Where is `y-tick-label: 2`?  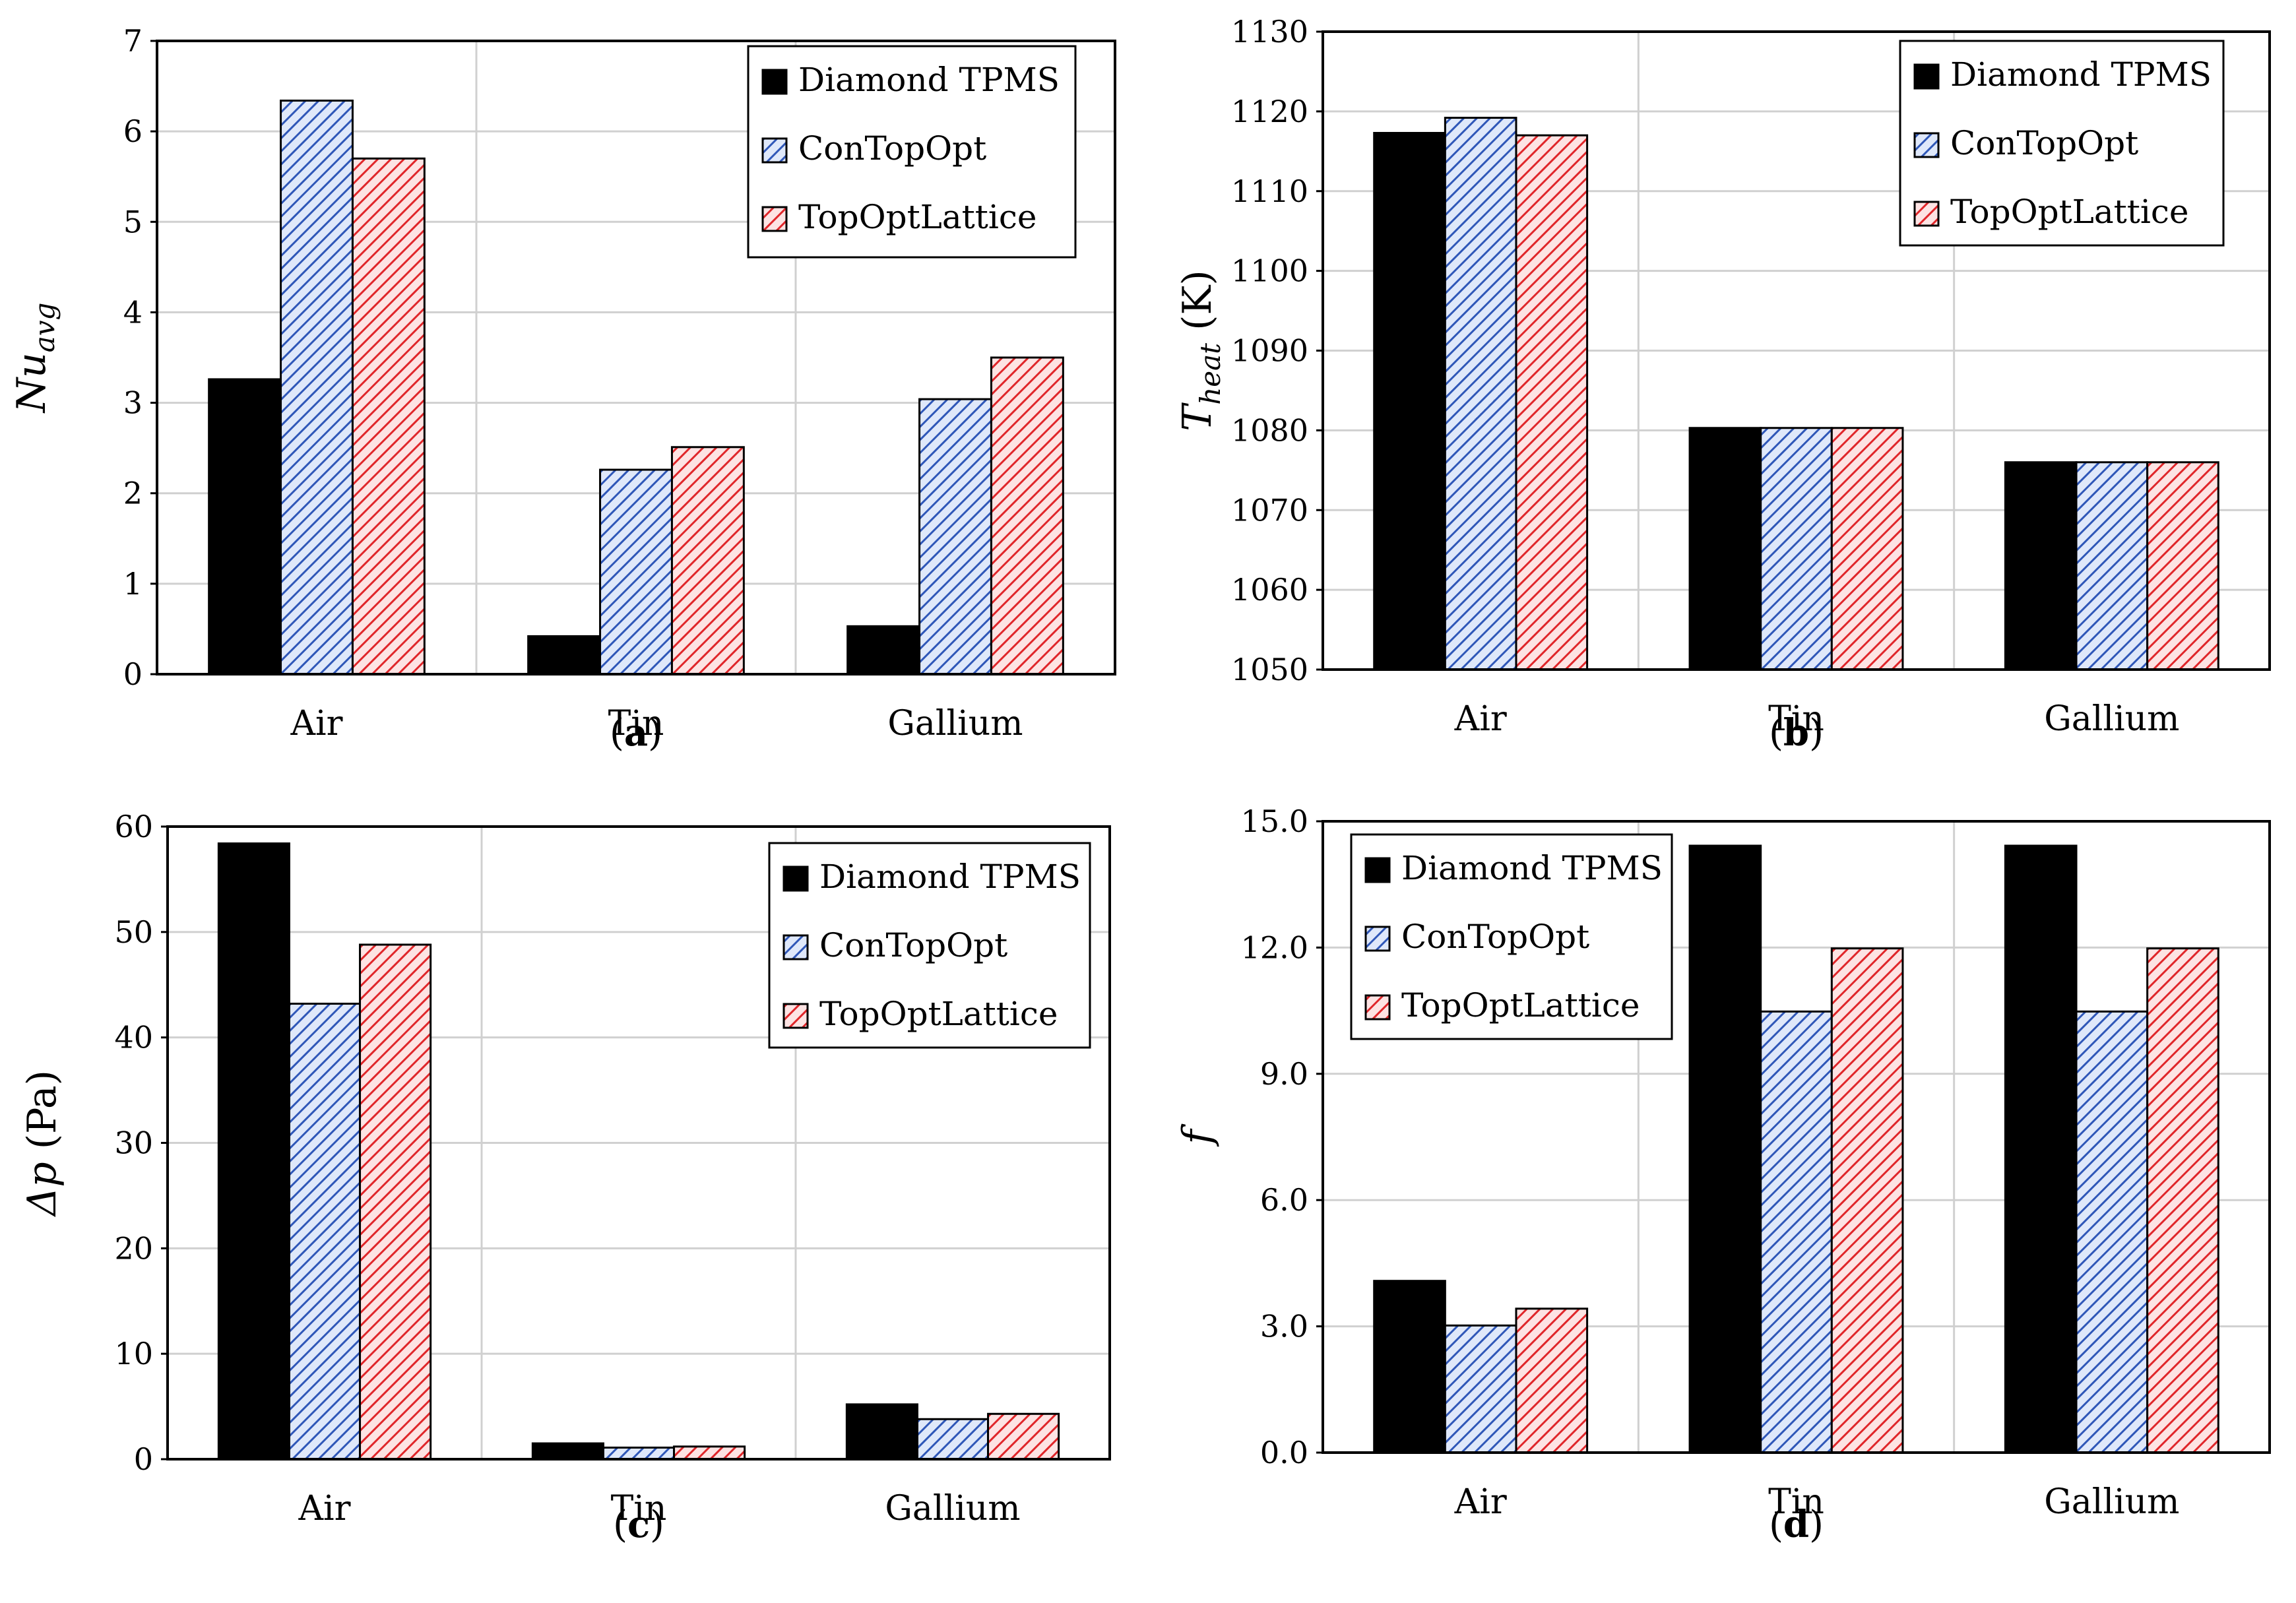 y-tick-label: 2 is located at coordinates (133, 493).